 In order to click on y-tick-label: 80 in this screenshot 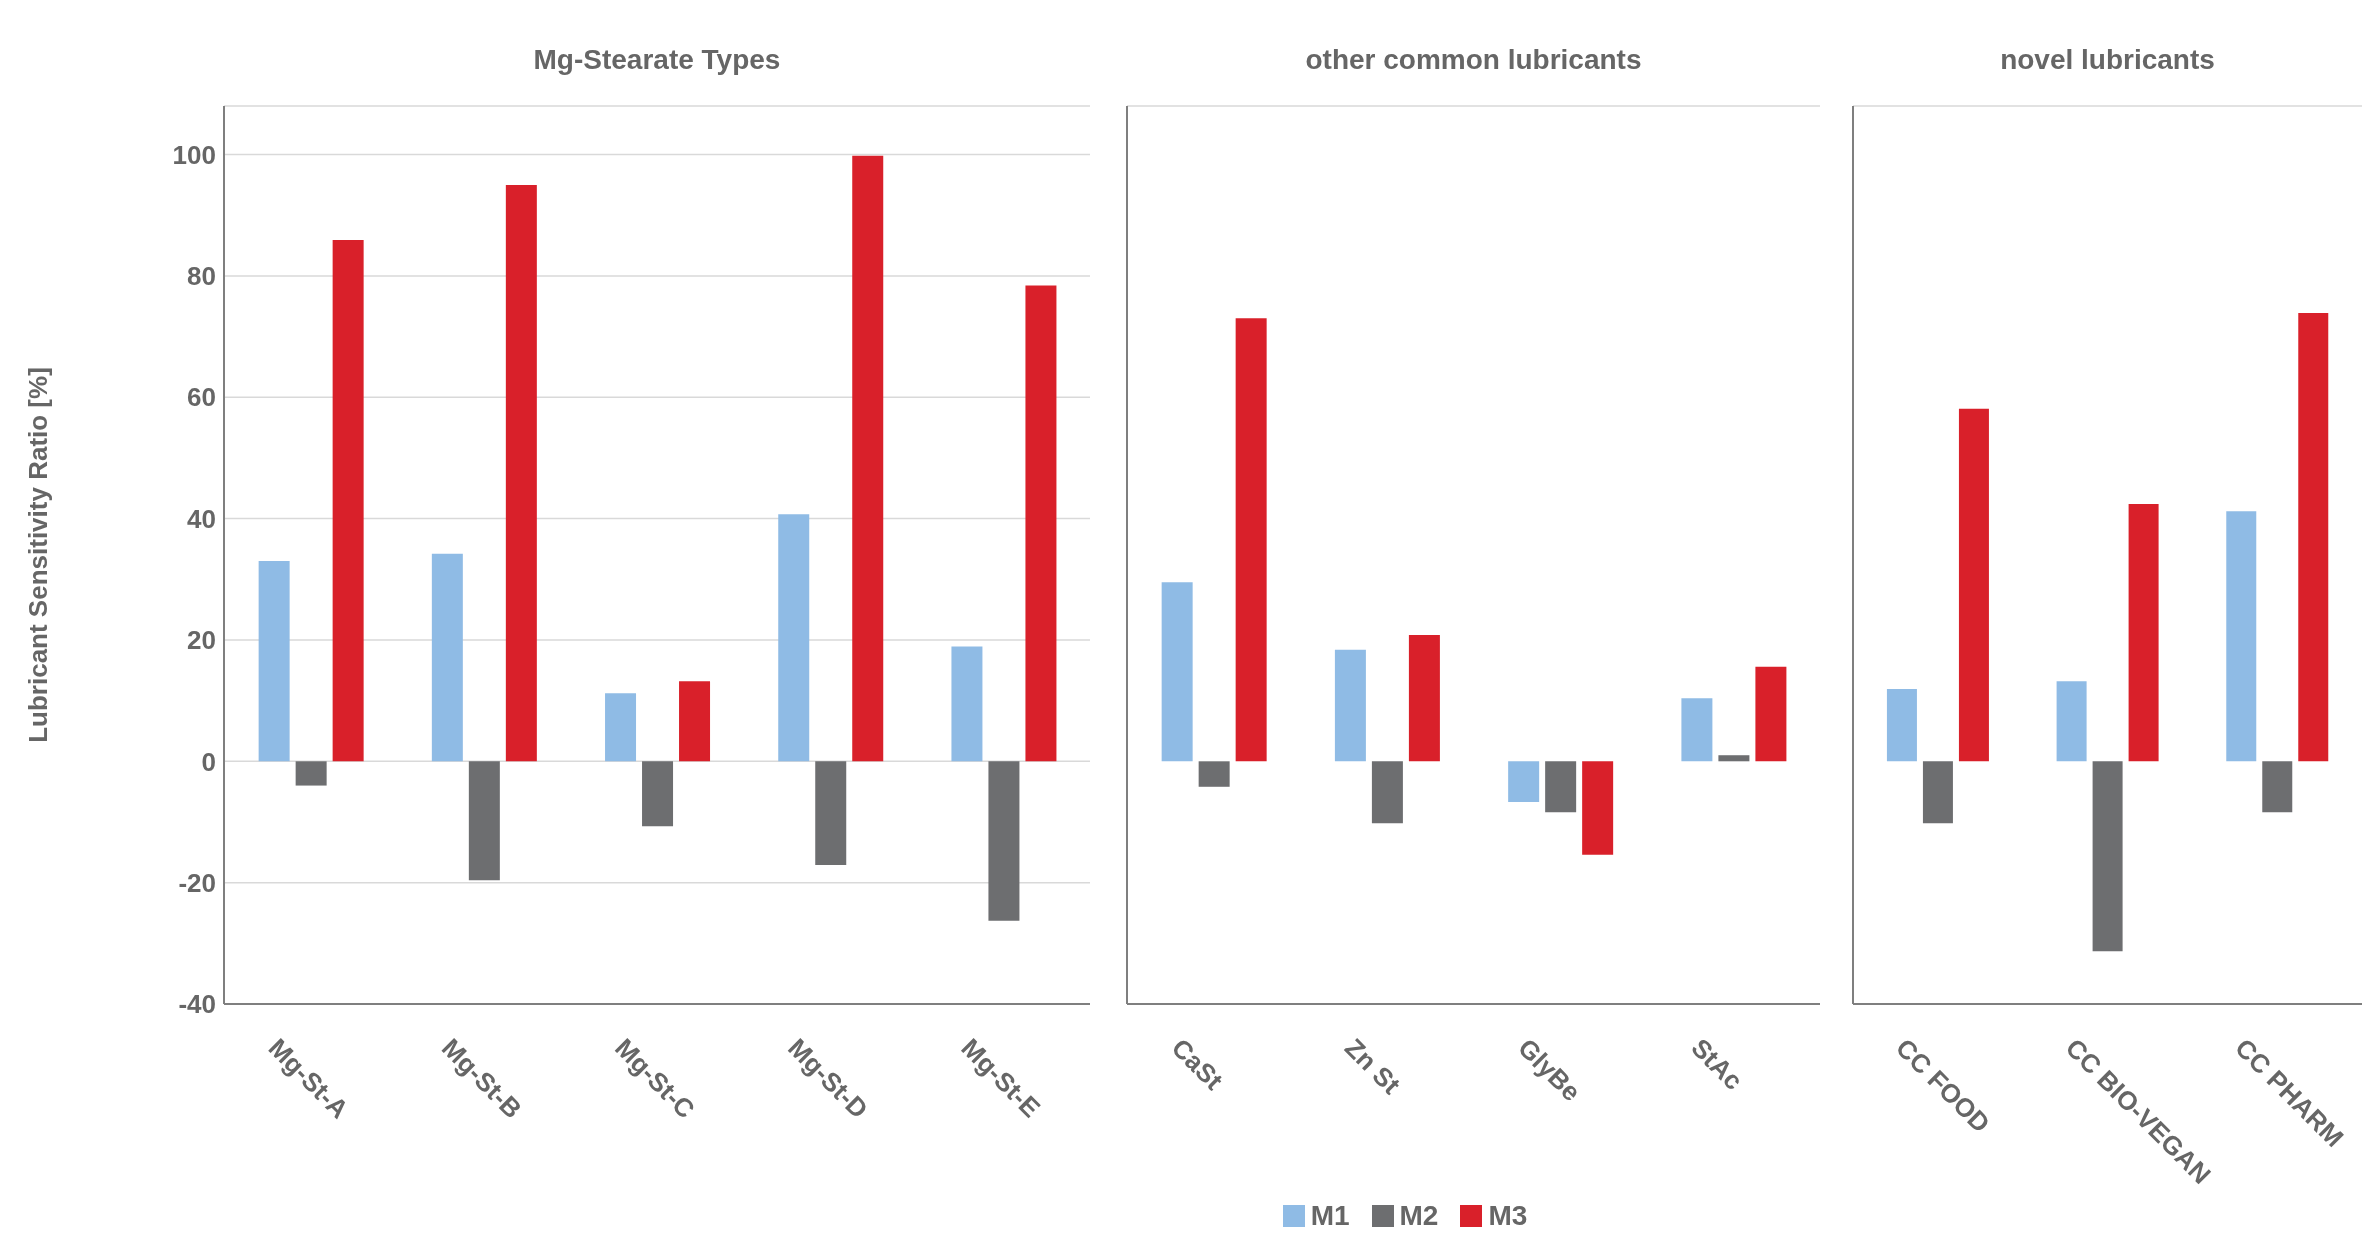, I will do `click(201, 276)`.